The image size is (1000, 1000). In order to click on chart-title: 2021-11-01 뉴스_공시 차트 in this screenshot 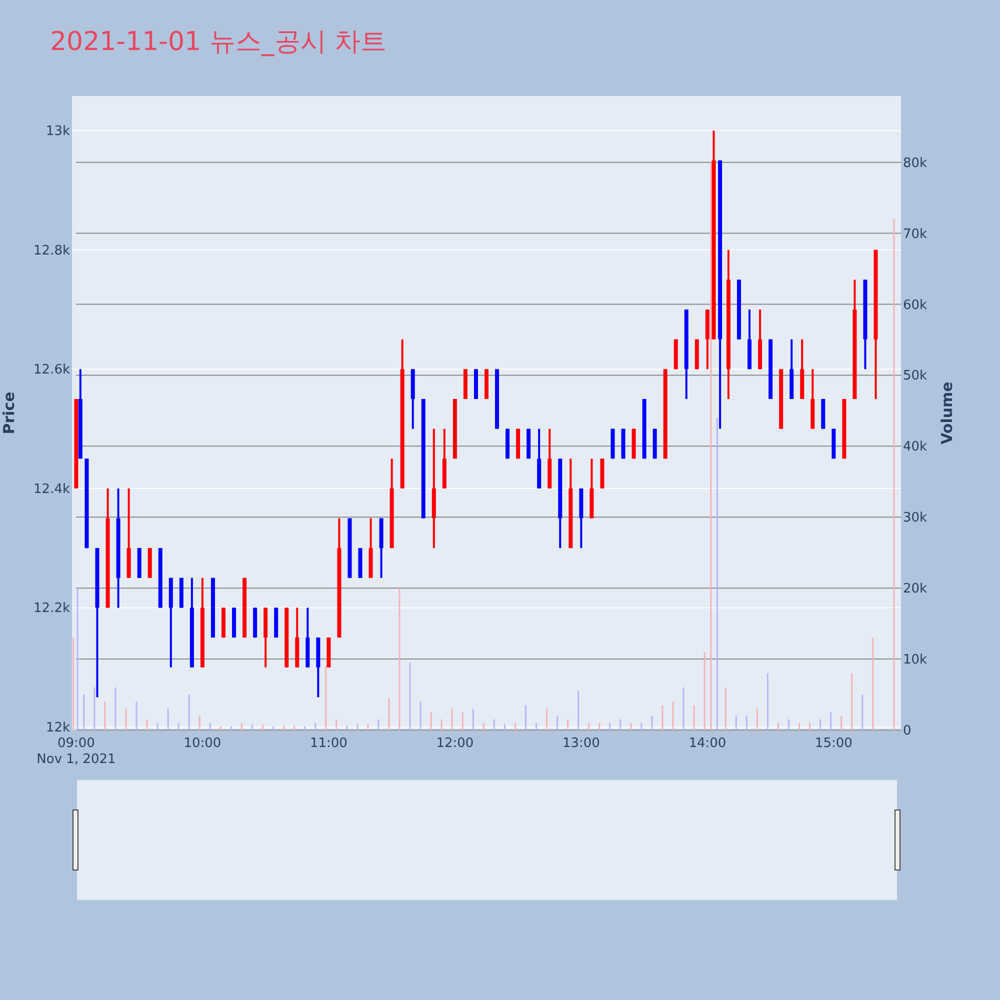, I will do `click(218, 42)`.